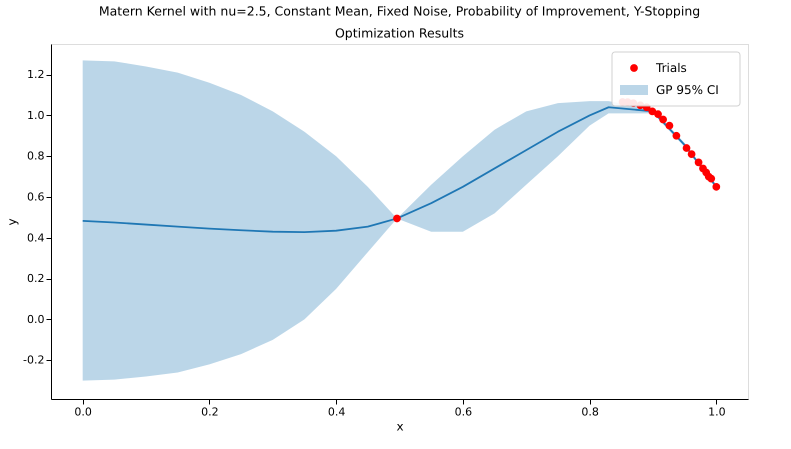 This screenshot has height=449, width=791. Describe the element at coordinates (35, 319) in the screenshot. I see `y-tick-label: 0.0` at that location.